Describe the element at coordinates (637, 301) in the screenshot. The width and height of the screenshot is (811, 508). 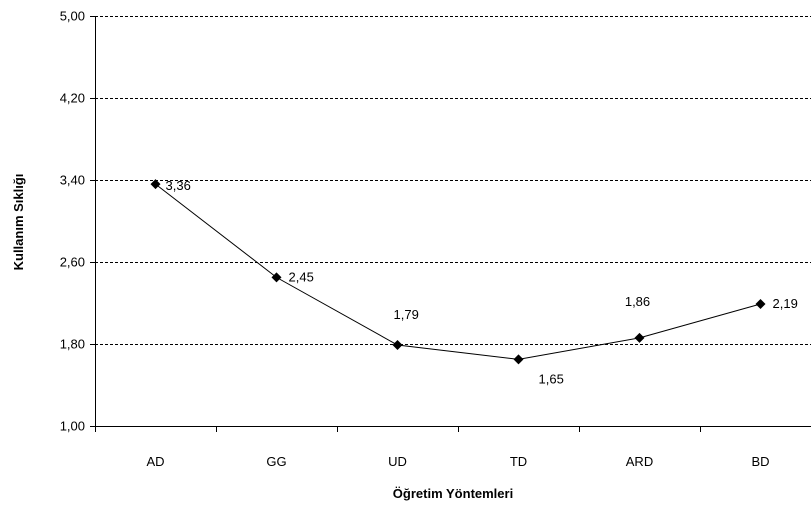
I see `data-label: 1,86` at that location.